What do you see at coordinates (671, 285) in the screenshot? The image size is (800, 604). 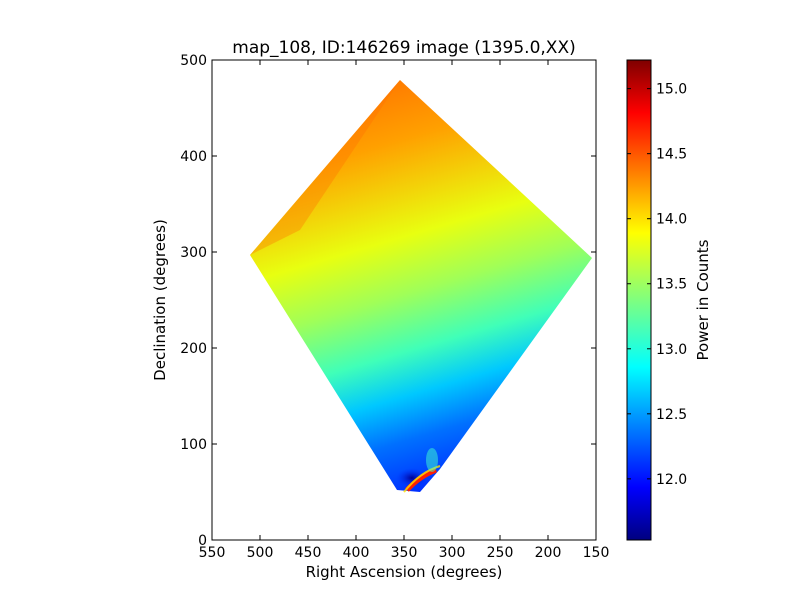 I see `colorbar-tick-label: 13.5` at bounding box center [671, 285].